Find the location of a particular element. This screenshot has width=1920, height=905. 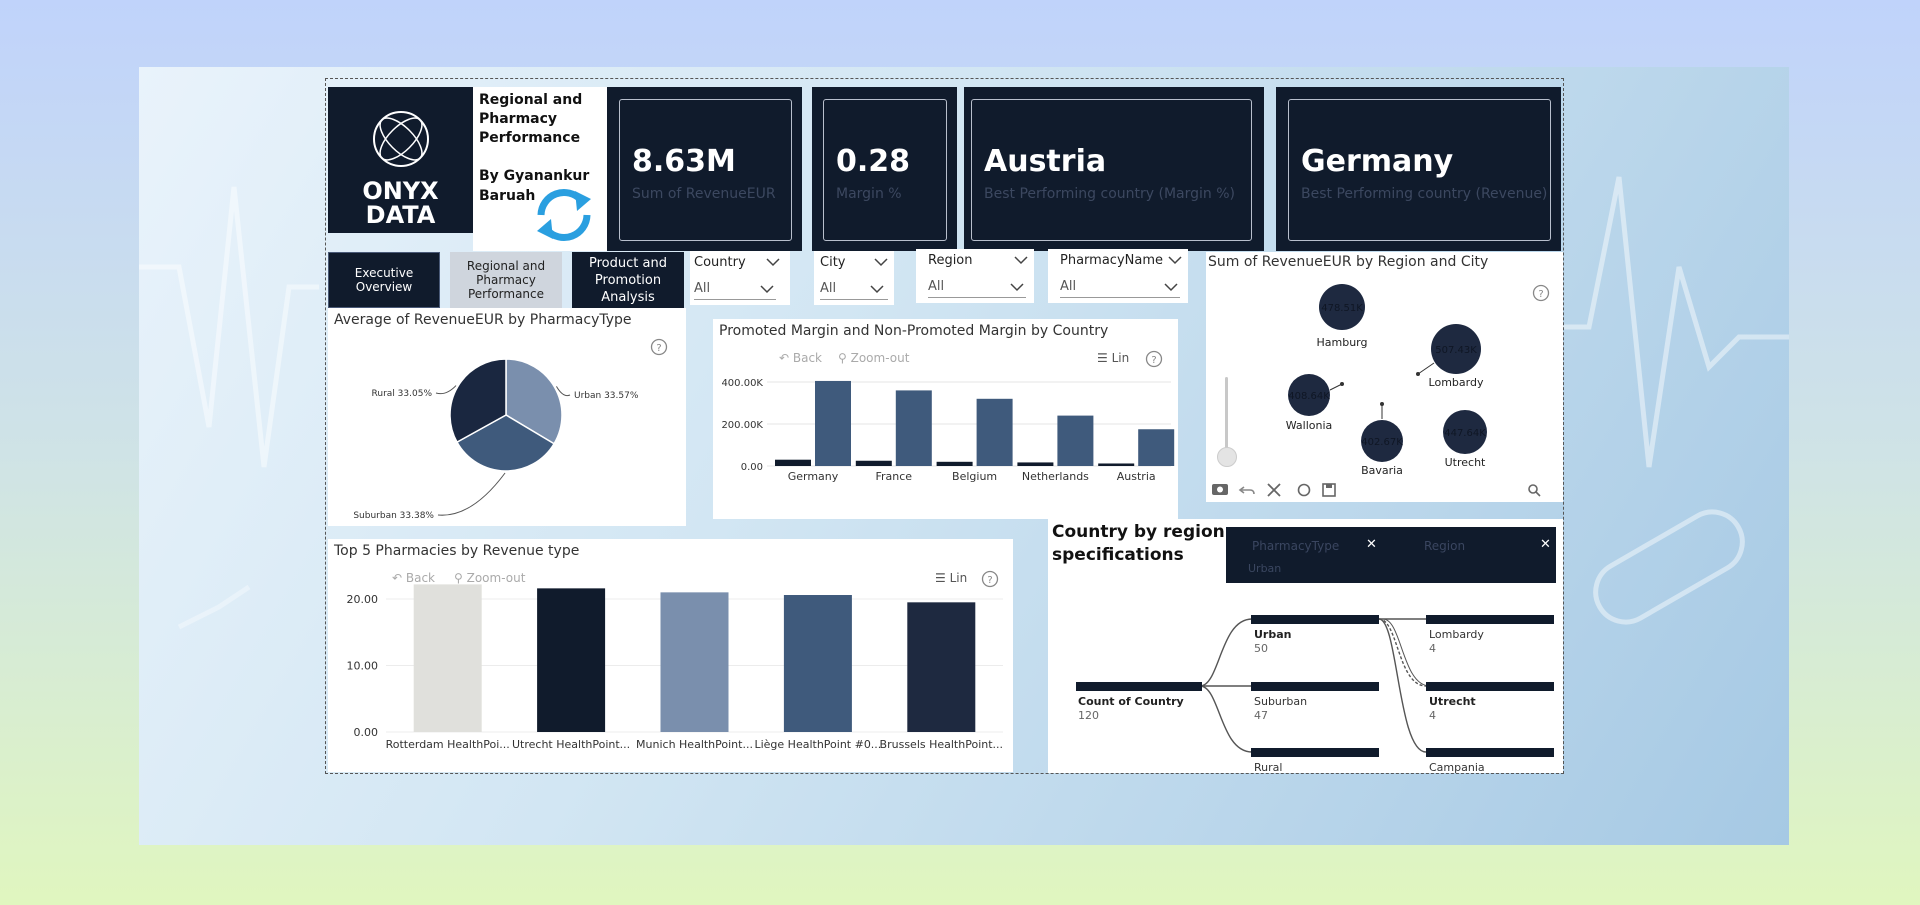

tree-node-label: Urban is located at coordinates (1273, 634).